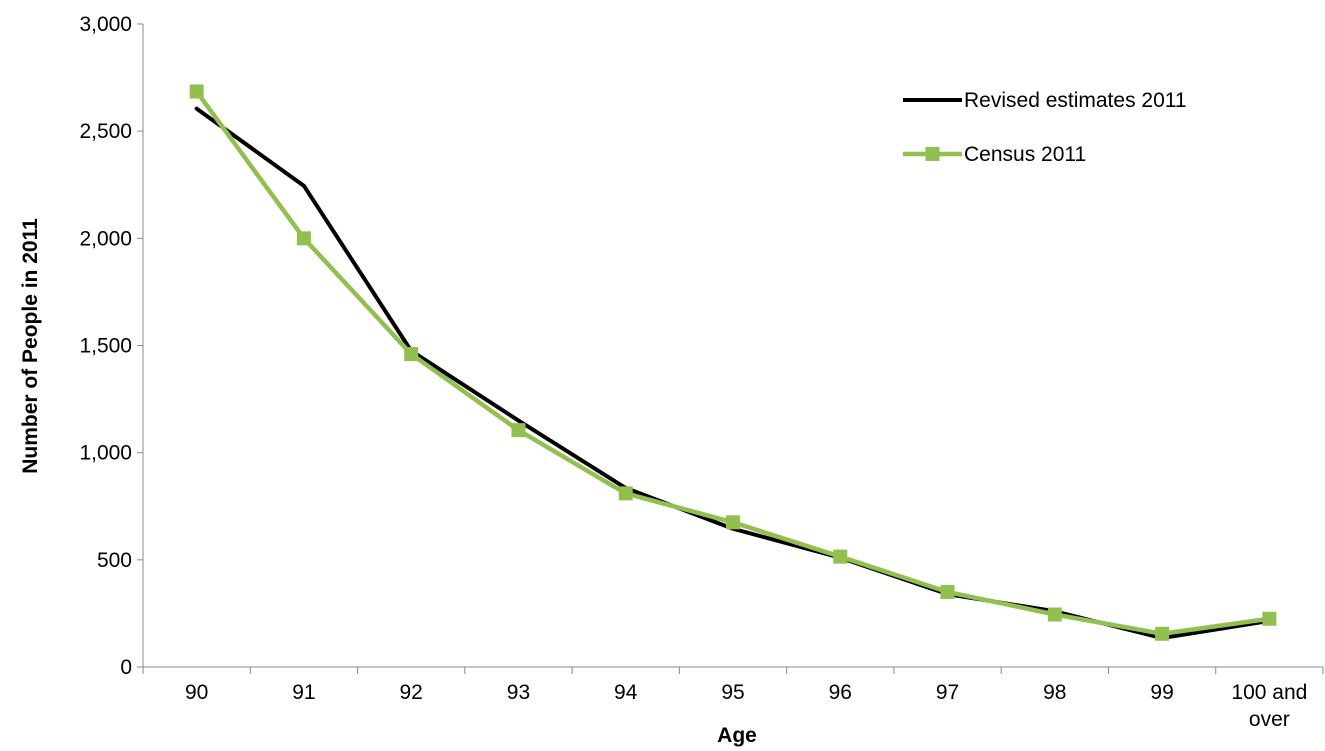  What do you see at coordinates (626, 692) in the screenshot?
I see `x-tick-label: 94` at bounding box center [626, 692].